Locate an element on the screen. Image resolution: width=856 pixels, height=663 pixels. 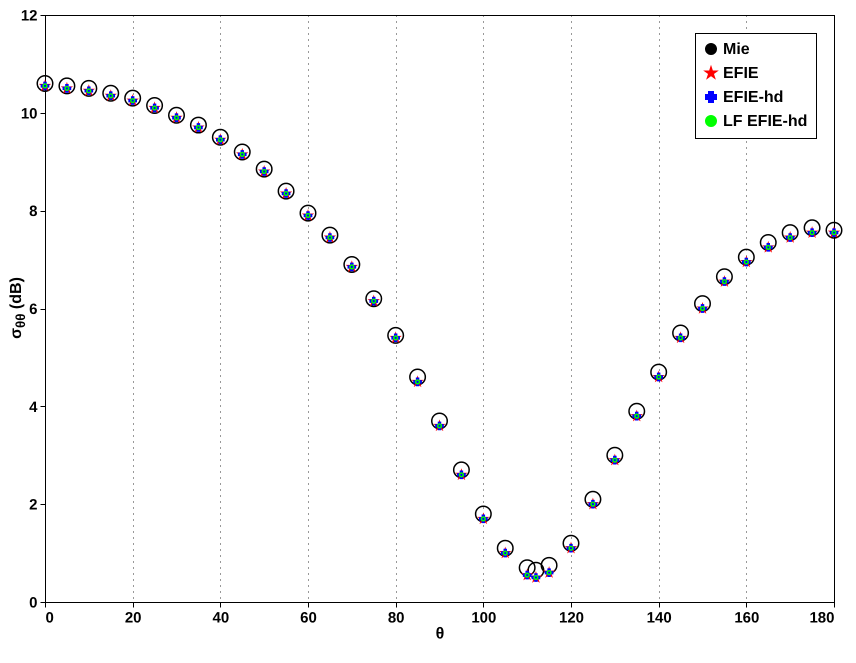
x-tick-label: 80 is located at coordinates (396, 618).